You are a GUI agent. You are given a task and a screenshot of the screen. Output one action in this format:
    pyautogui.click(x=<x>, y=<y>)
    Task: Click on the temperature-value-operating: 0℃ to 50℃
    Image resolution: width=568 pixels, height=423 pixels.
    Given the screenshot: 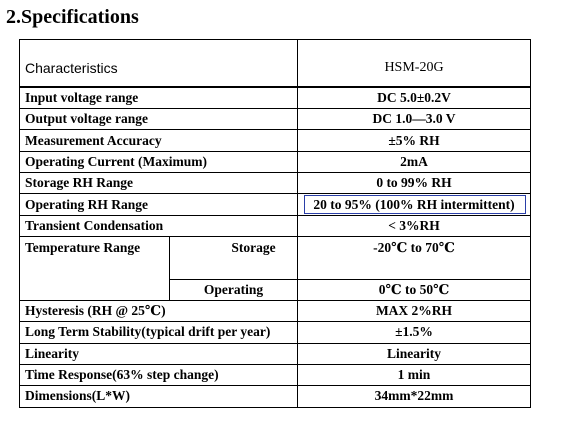 What is the action you would take?
    pyautogui.click(x=414, y=289)
    